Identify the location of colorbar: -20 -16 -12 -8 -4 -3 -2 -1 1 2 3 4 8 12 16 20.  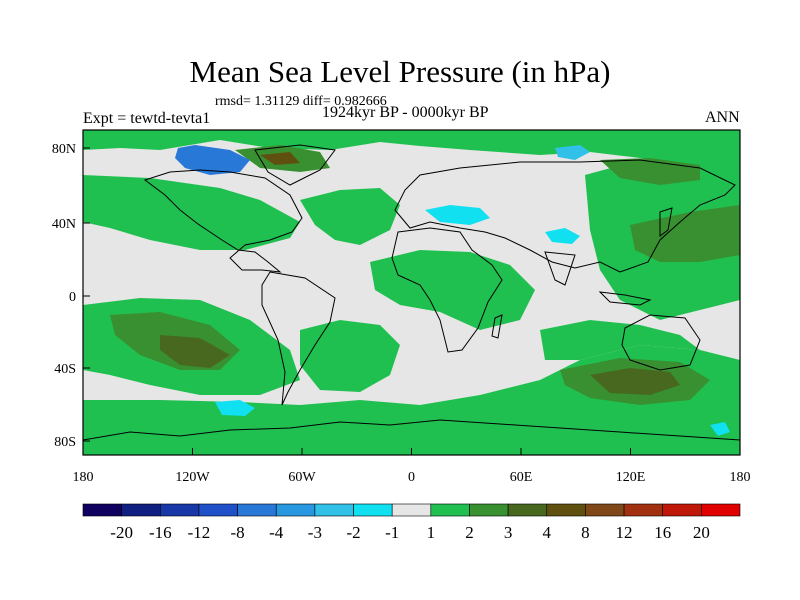
(411, 522).